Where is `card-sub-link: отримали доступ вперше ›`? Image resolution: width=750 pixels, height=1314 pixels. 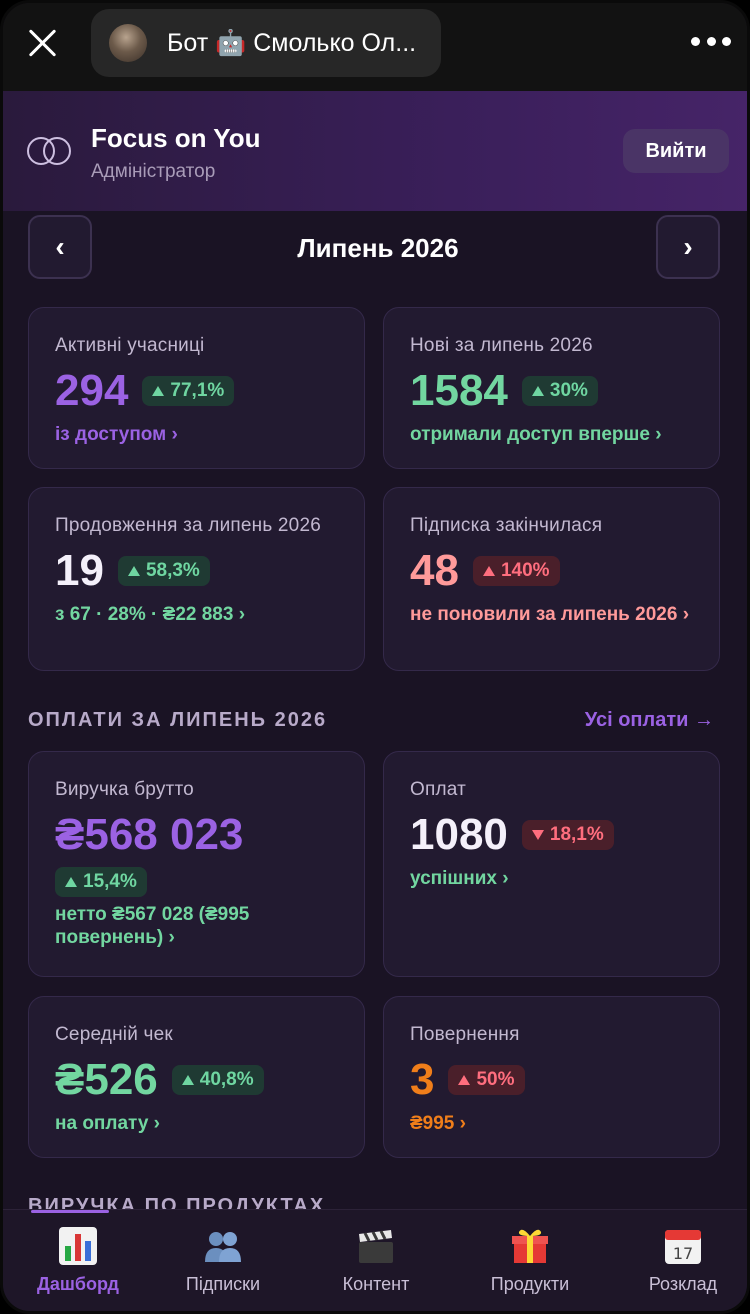 card-sub-link: отримали доступ вперше › is located at coordinates (536, 434).